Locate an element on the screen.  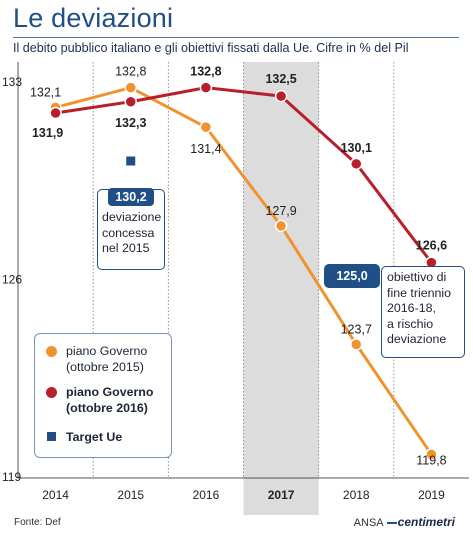
data-label: 130,1 is located at coordinates (356, 148).